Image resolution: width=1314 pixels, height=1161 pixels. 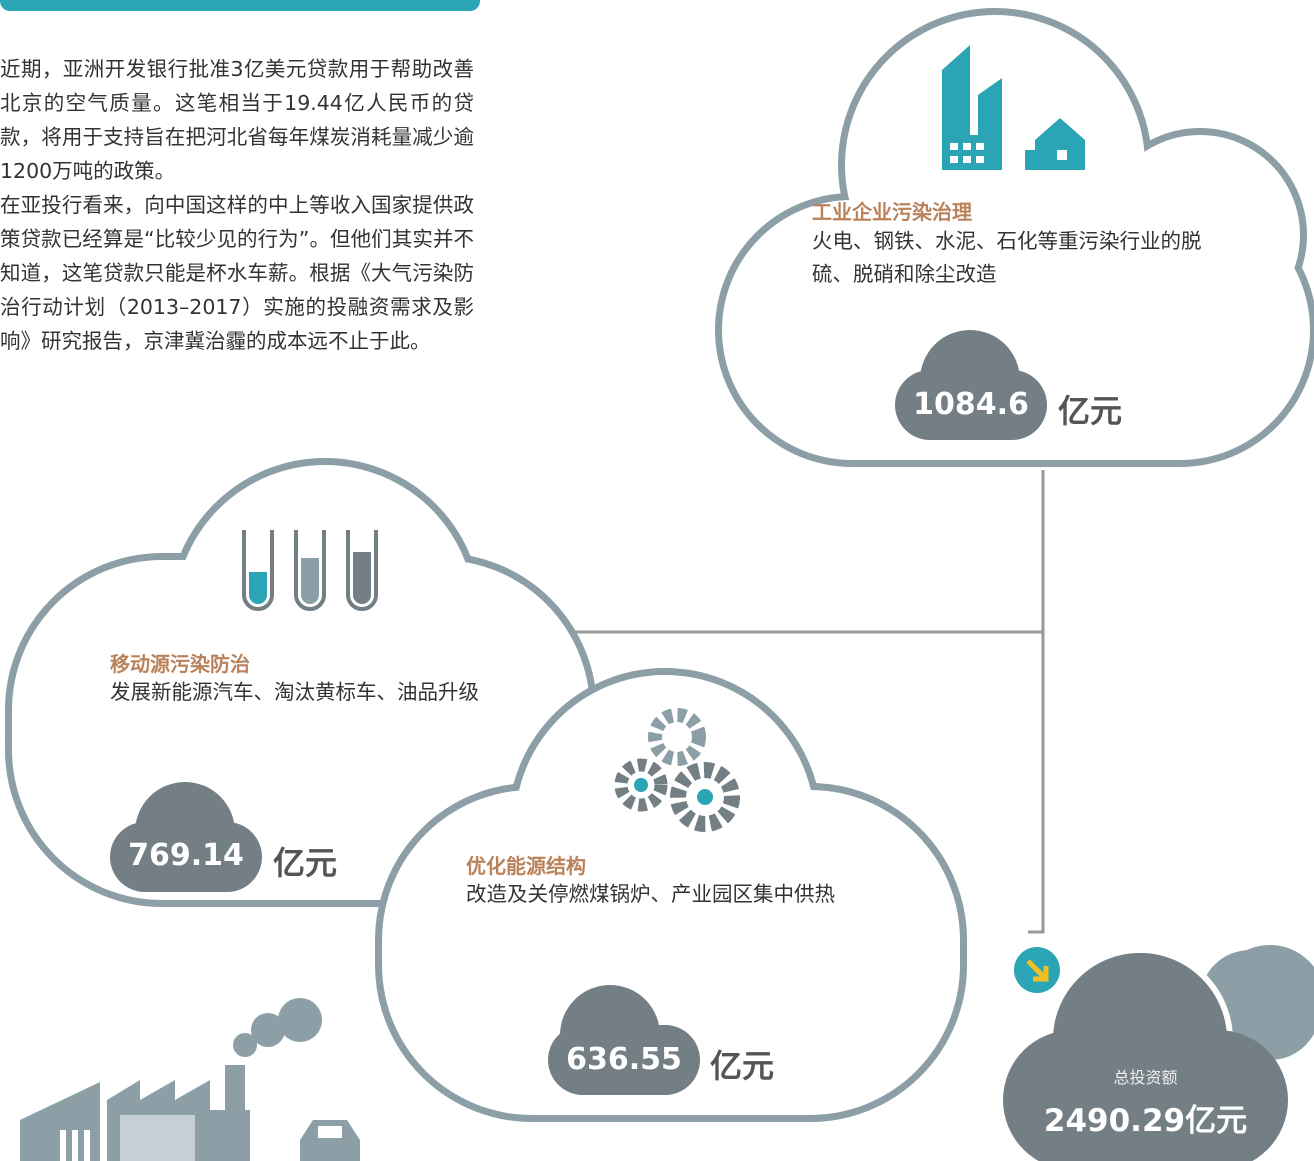 I want to click on total-amount: 2490.29亿元, so click(x=1145, y=1121).